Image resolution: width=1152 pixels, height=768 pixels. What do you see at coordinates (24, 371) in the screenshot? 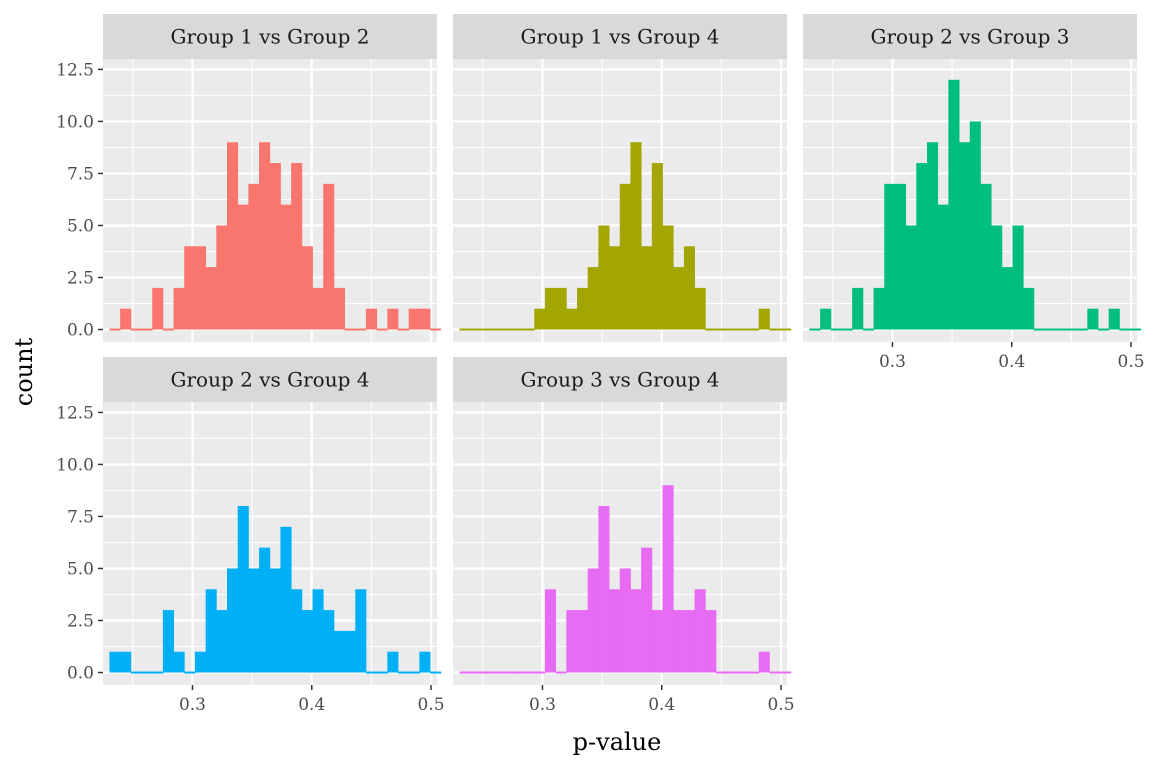
I see `y-axis-title: count` at bounding box center [24, 371].